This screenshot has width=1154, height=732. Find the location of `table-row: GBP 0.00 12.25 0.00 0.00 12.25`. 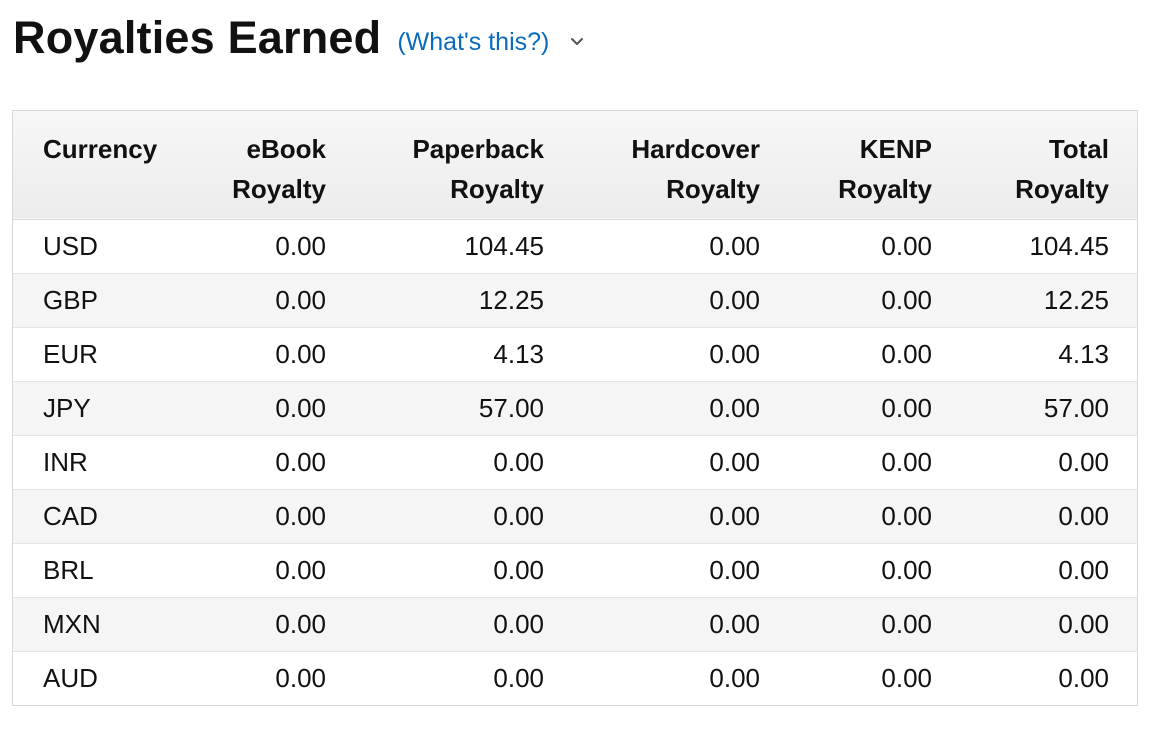

table-row: GBP 0.00 12.25 0.00 0.00 12.25 is located at coordinates (575, 300).